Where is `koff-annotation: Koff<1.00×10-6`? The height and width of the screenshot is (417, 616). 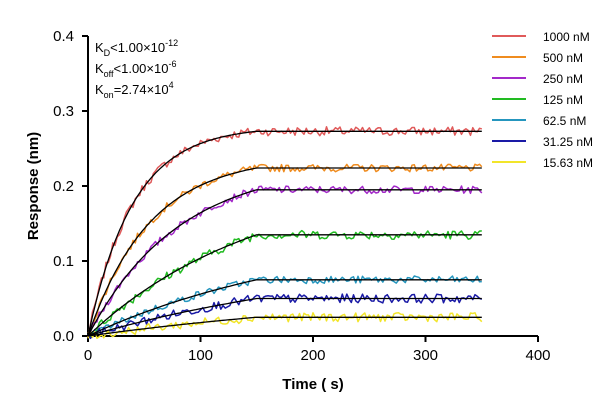 koff-annotation: Koff<1.00×10-6 is located at coordinates (135, 69).